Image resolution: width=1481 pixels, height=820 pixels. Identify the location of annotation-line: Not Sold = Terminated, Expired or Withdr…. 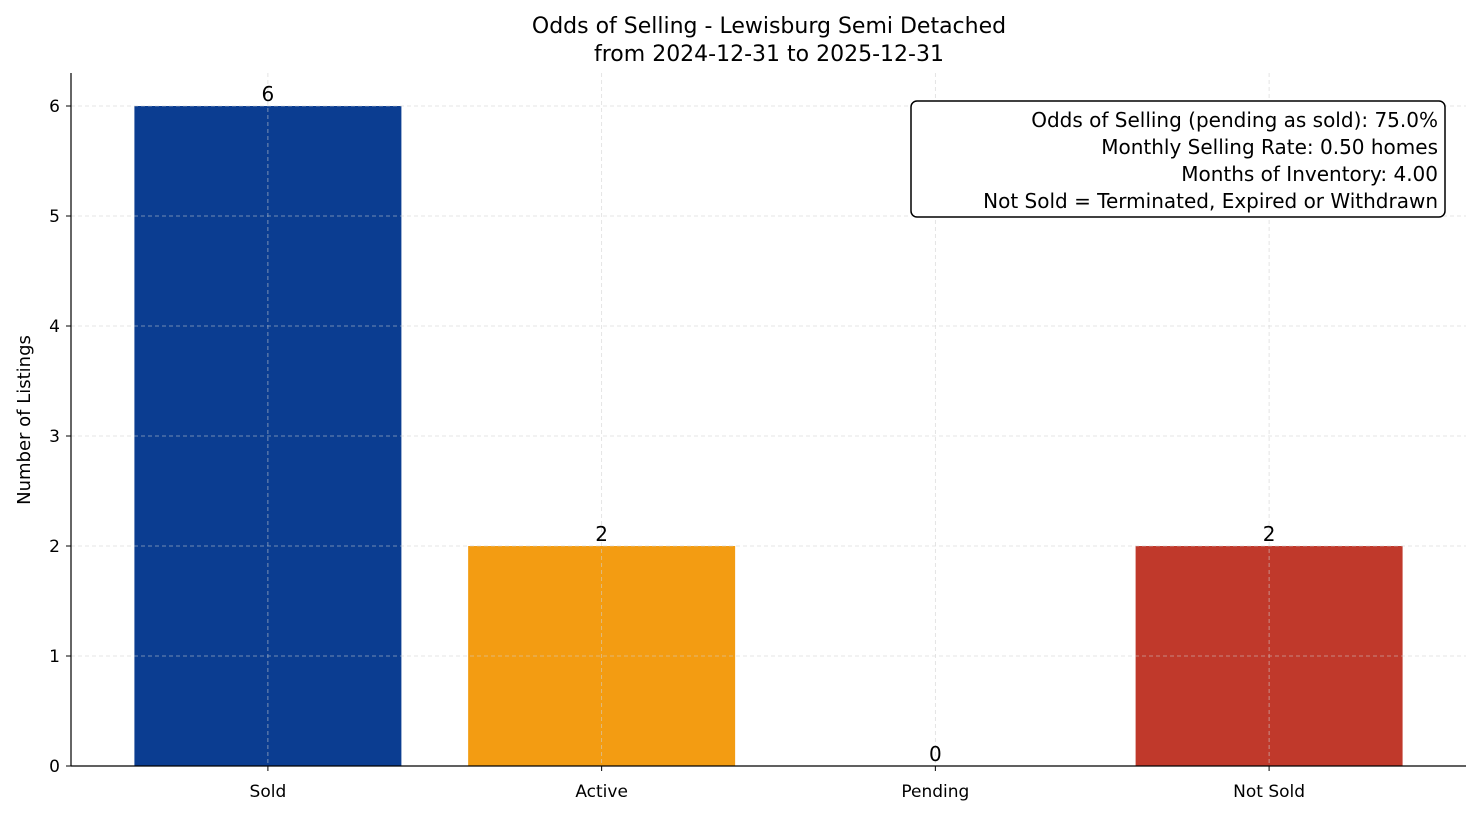
(1210, 201).